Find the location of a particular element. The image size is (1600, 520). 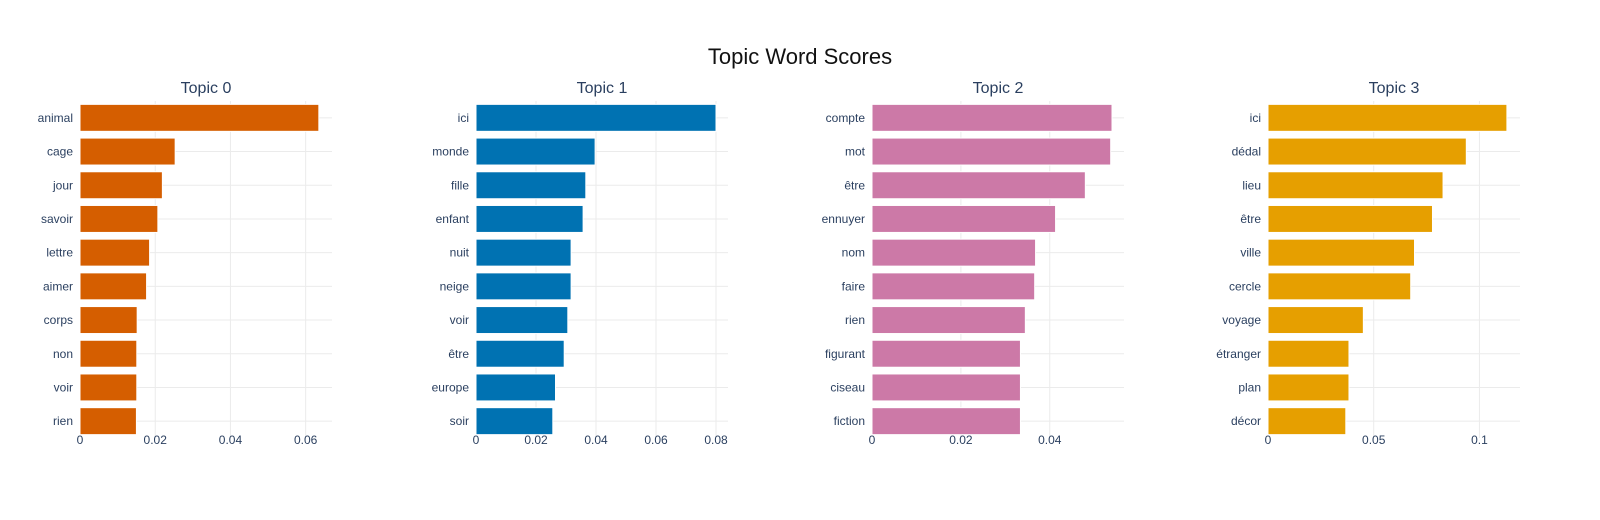

category-label: décor is located at coordinates (1246, 421).